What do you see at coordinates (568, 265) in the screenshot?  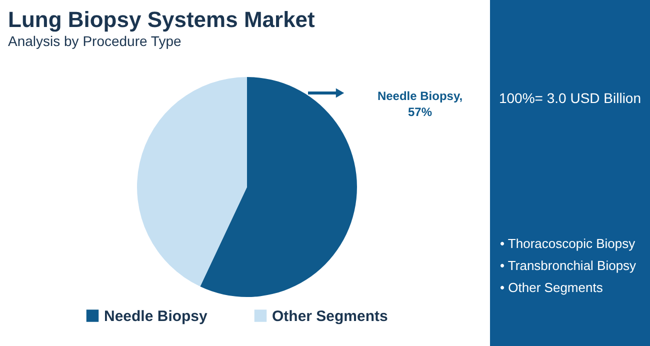 I see `text: • Transbronchial Biopsy` at bounding box center [568, 265].